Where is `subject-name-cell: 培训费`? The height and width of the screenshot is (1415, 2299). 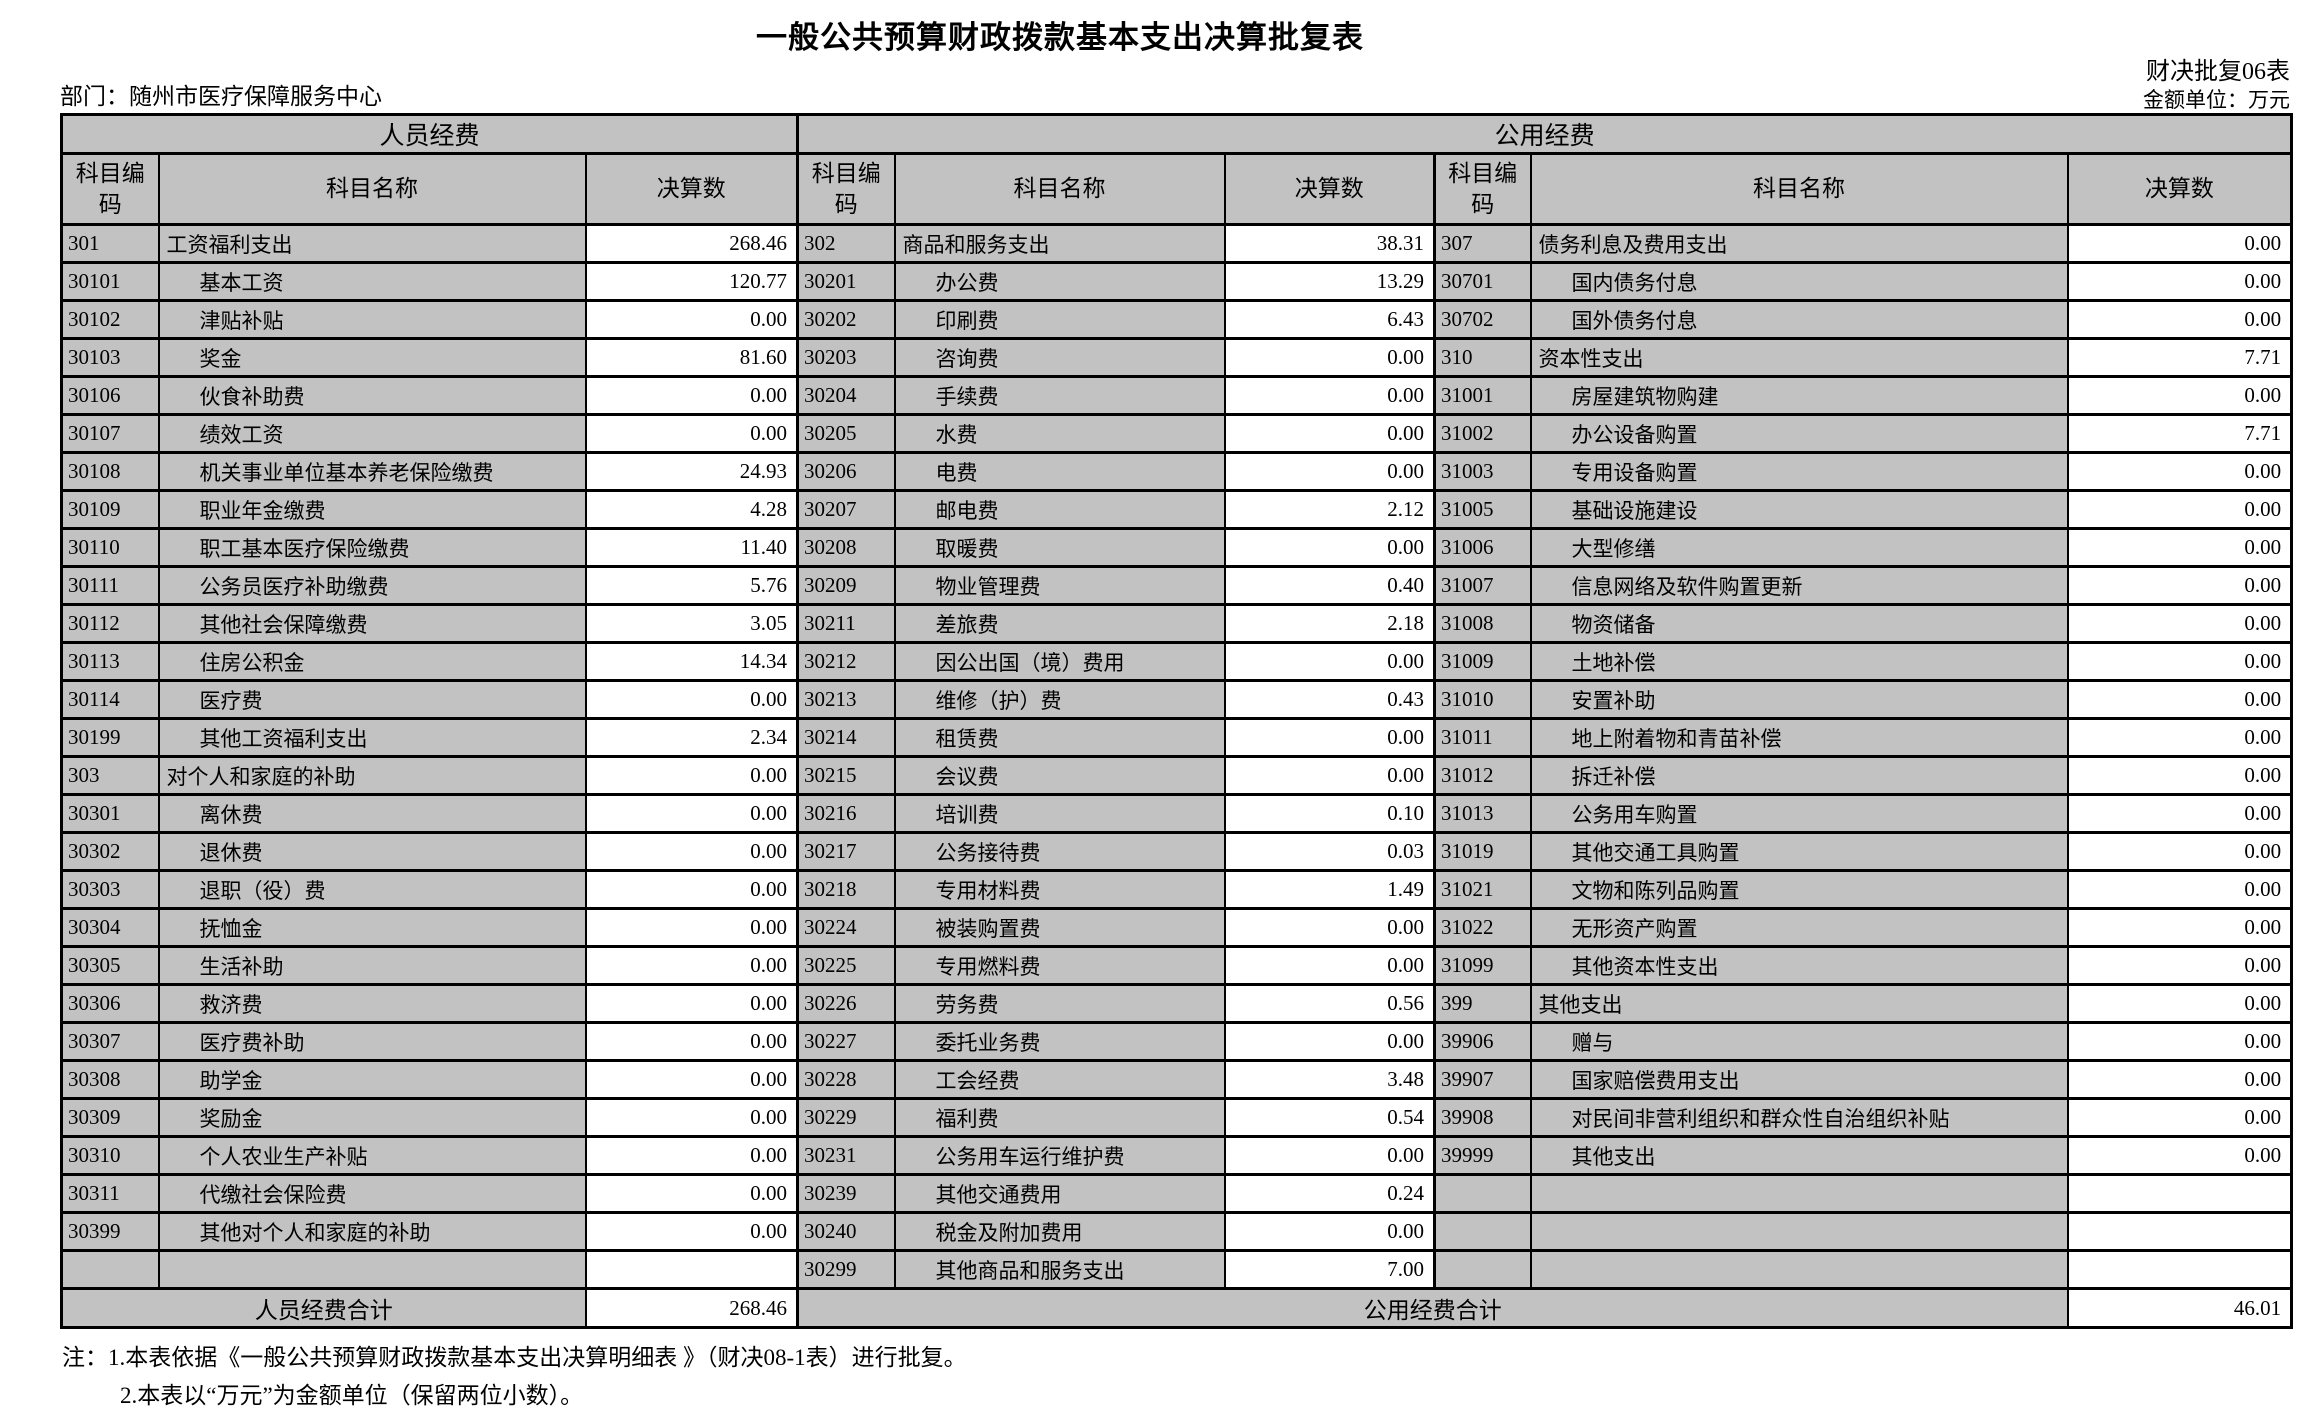 subject-name-cell: 培训费 is located at coordinates (1059, 813).